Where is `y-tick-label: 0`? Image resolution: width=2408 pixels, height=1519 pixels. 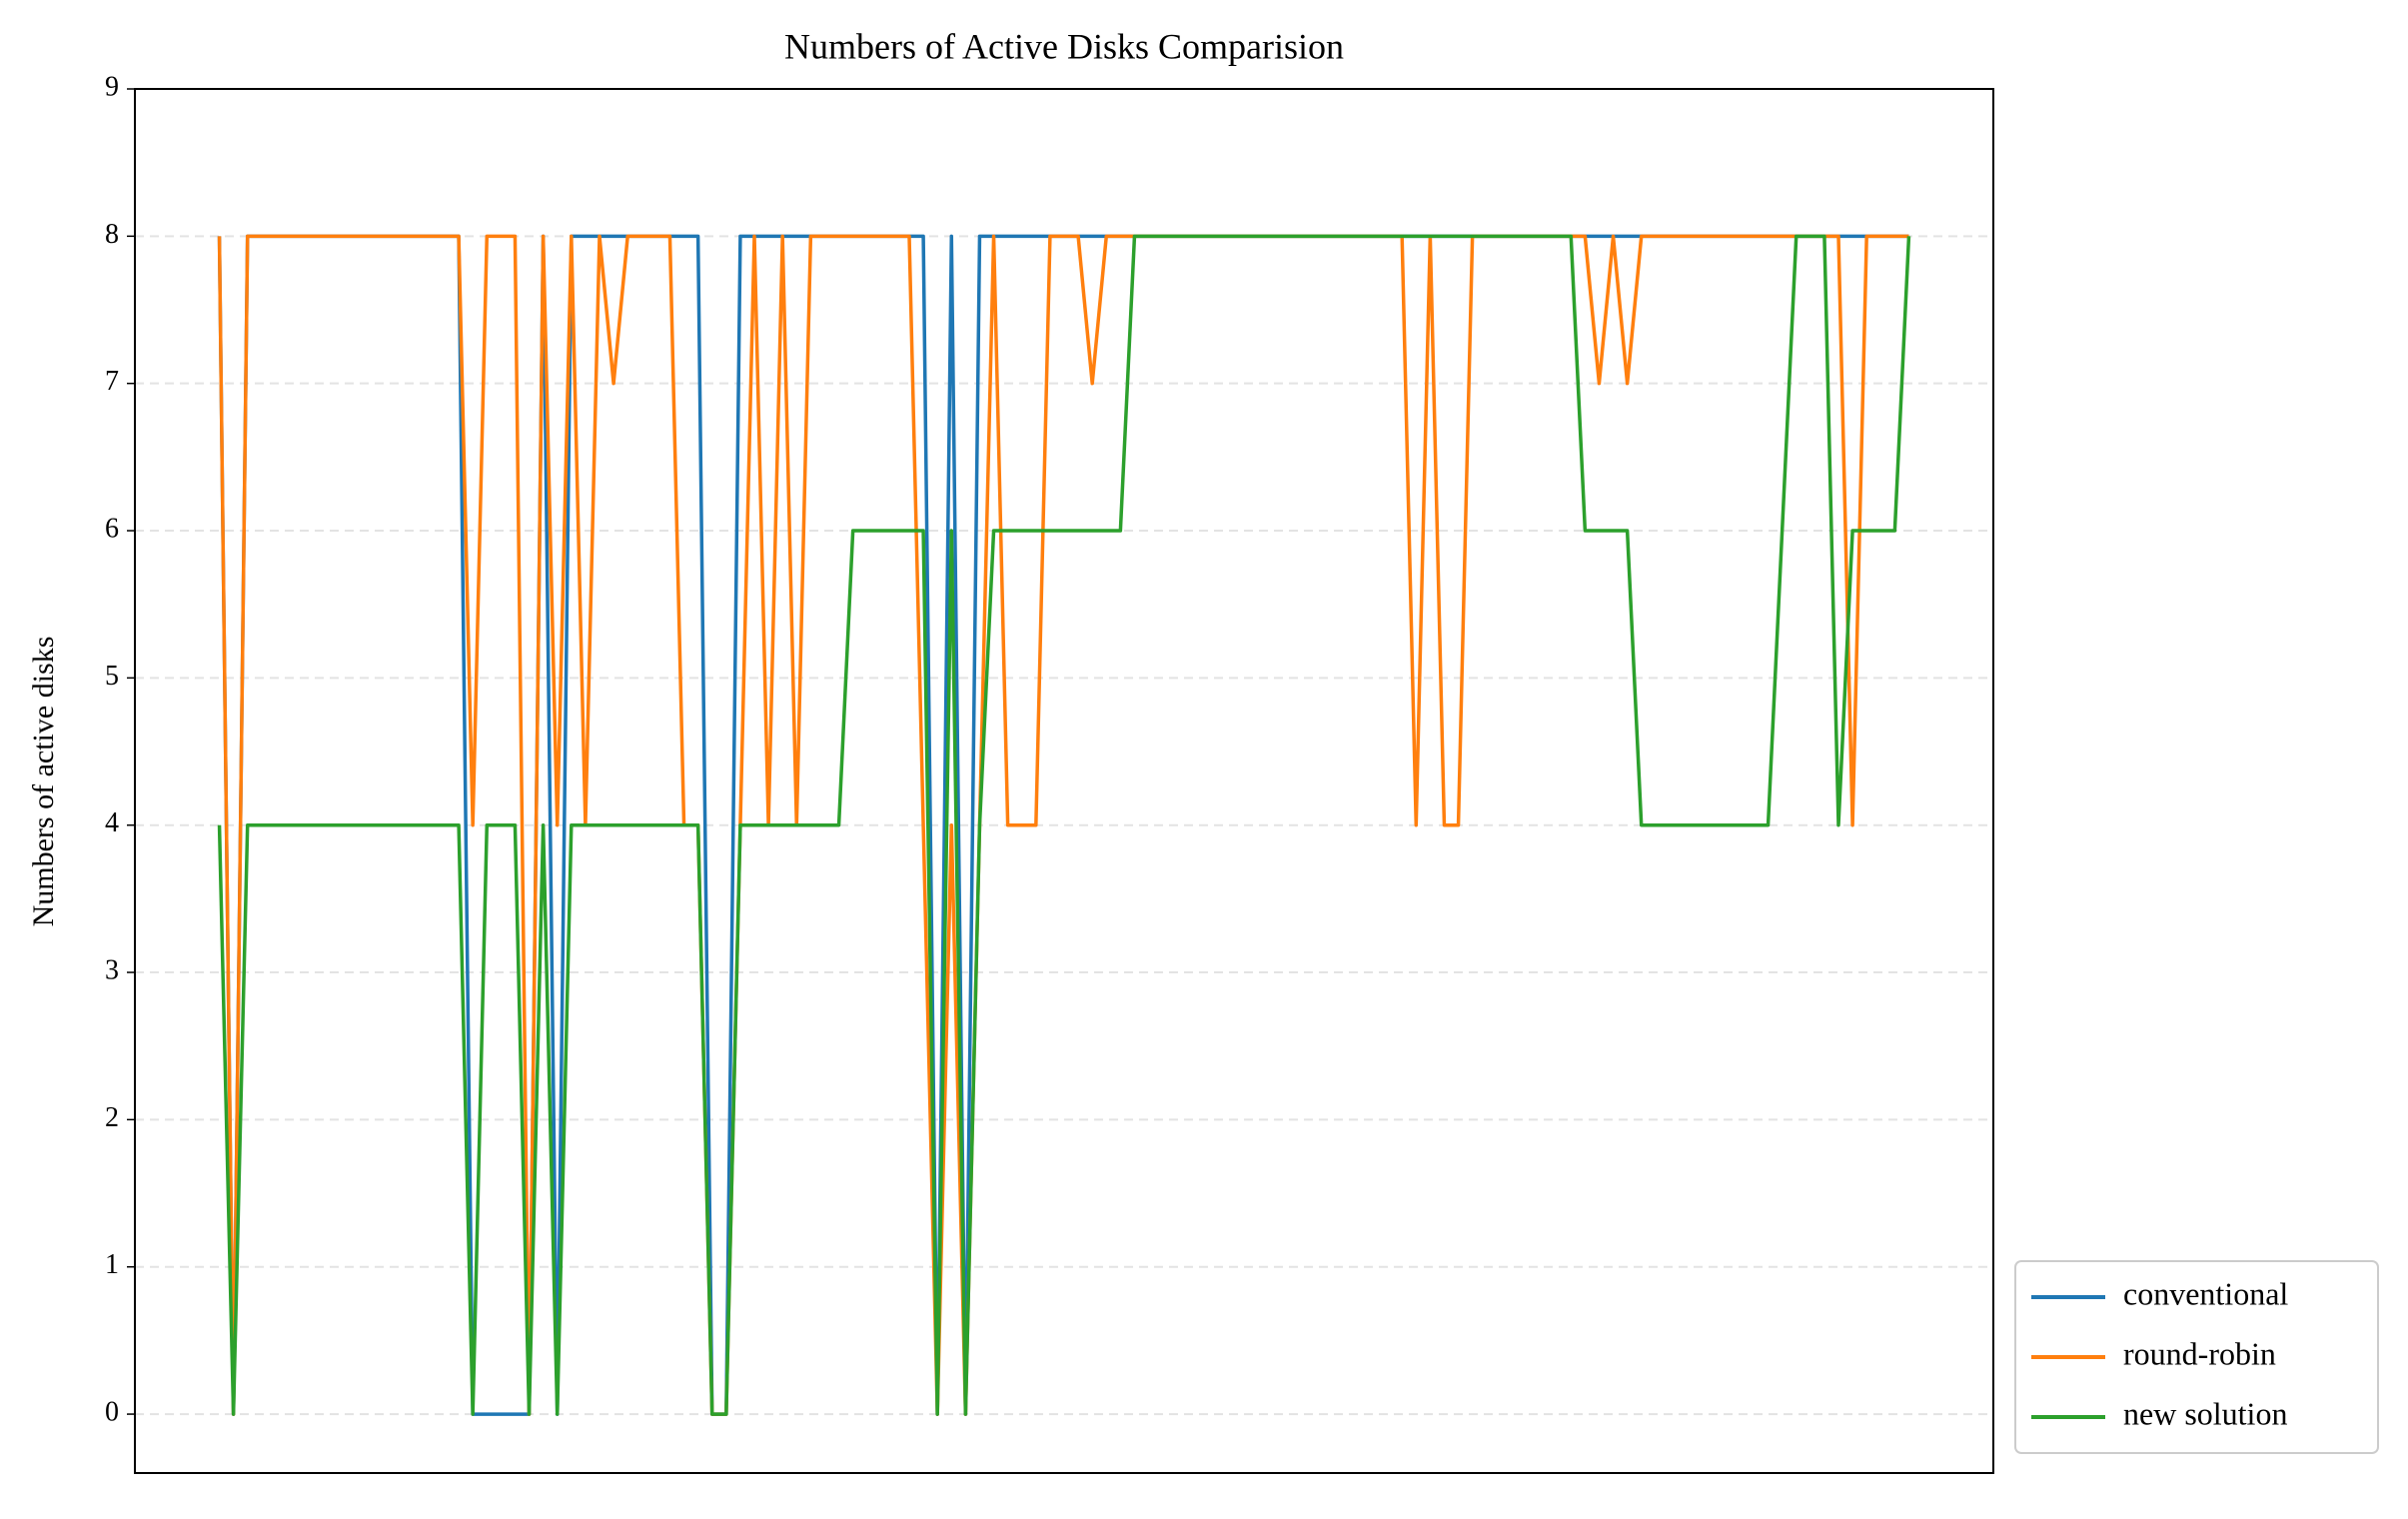
y-tick-label: 0 is located at coordinates (112, 1412).